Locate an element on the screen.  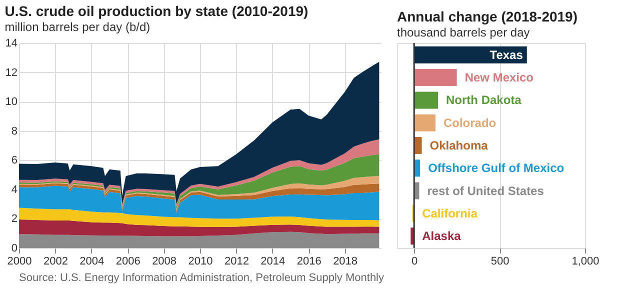
y-tick-label: California is located at coordinates (450, 213).